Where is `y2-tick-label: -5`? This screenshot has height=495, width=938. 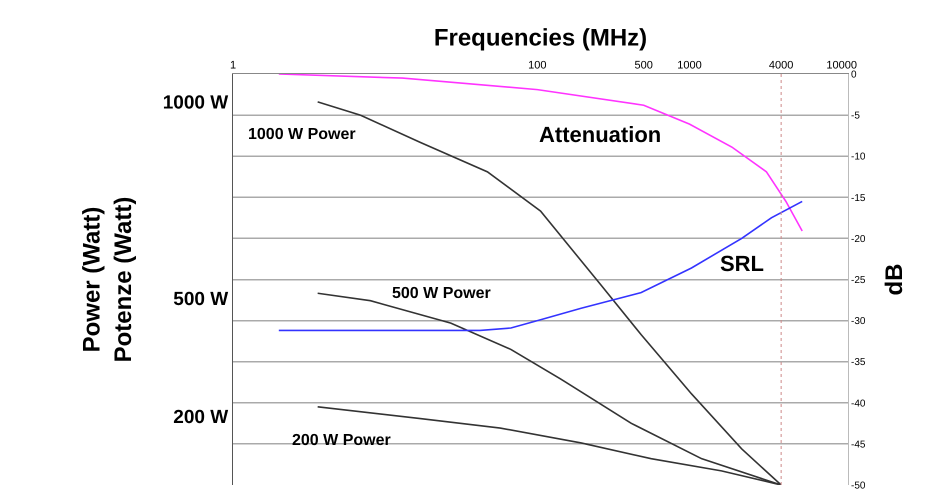
y2-tick-label: -5 is located at coordinates (855, 116).